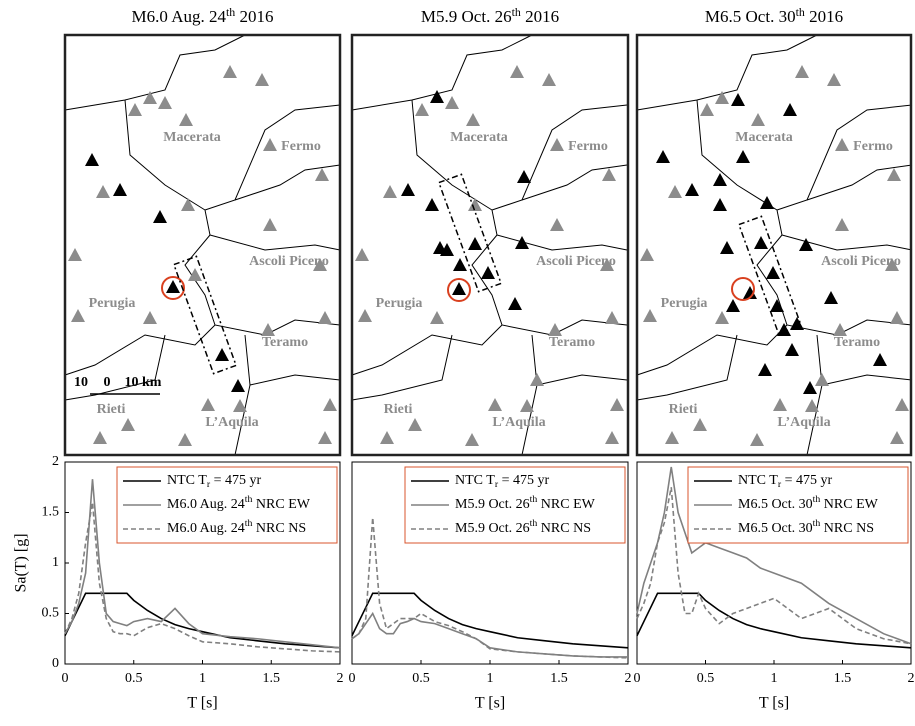  Describe the element at coordinates (111, 409) in the screenshot. I see `city-label: Rieti` at that location.